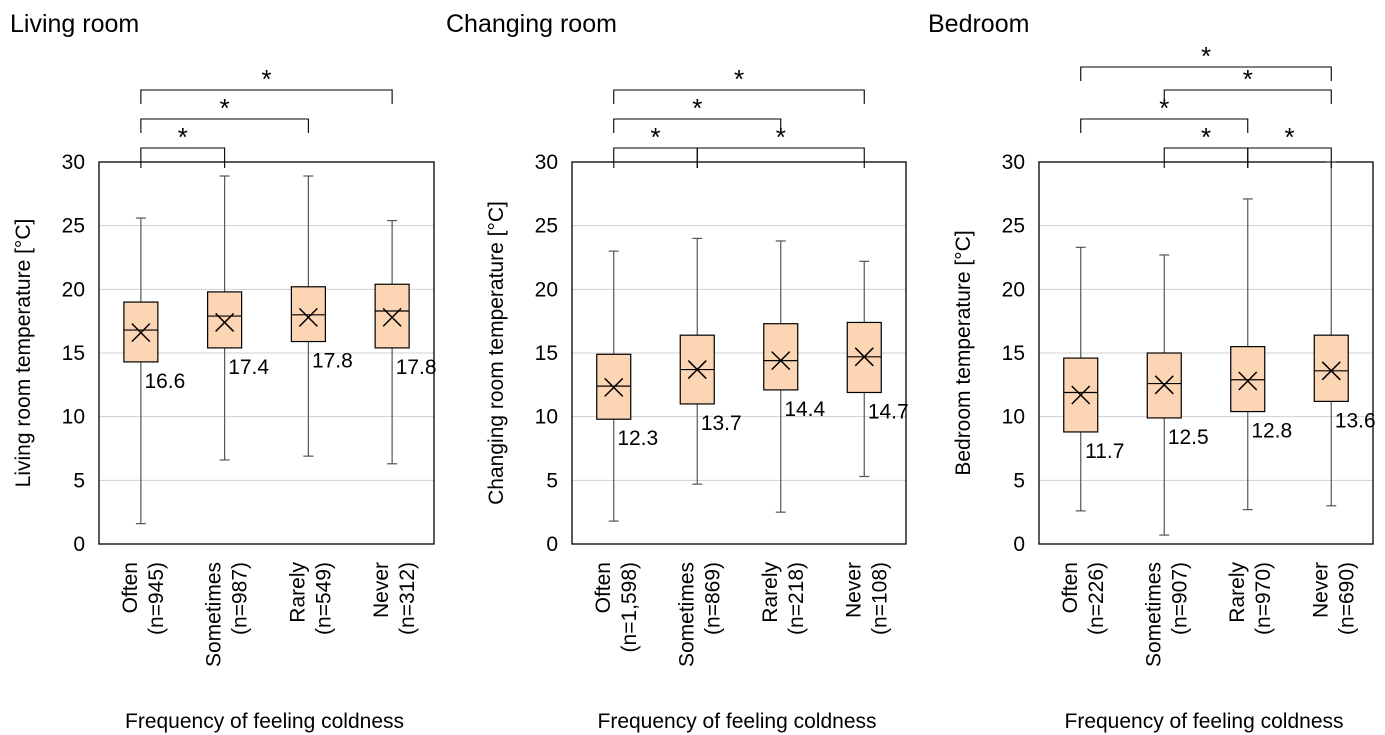 The image size is (1385, 735). Describe the element at coordinates (323, 598) in the screenshot. I see `category-n-label: (n=549)` at that location.